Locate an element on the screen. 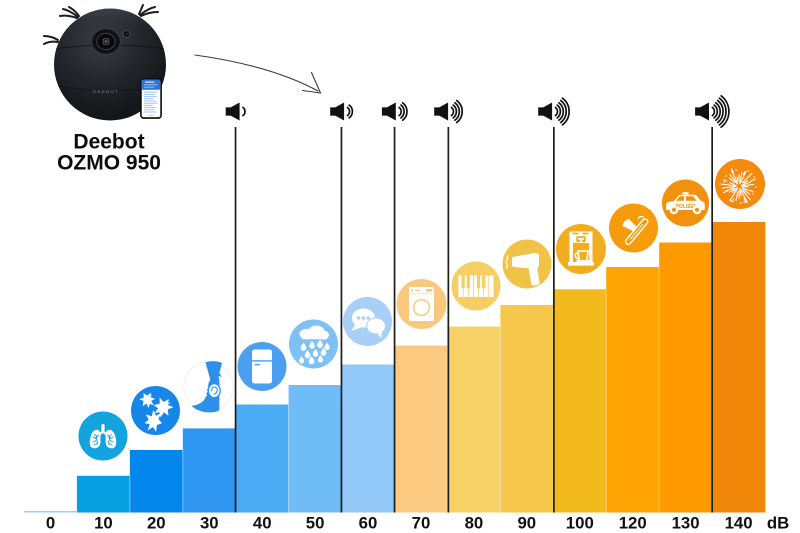 Image resolution: width=800 pixels, height=533 pixels. svg-text: POLIZEI is located at coordinates (686, 207).